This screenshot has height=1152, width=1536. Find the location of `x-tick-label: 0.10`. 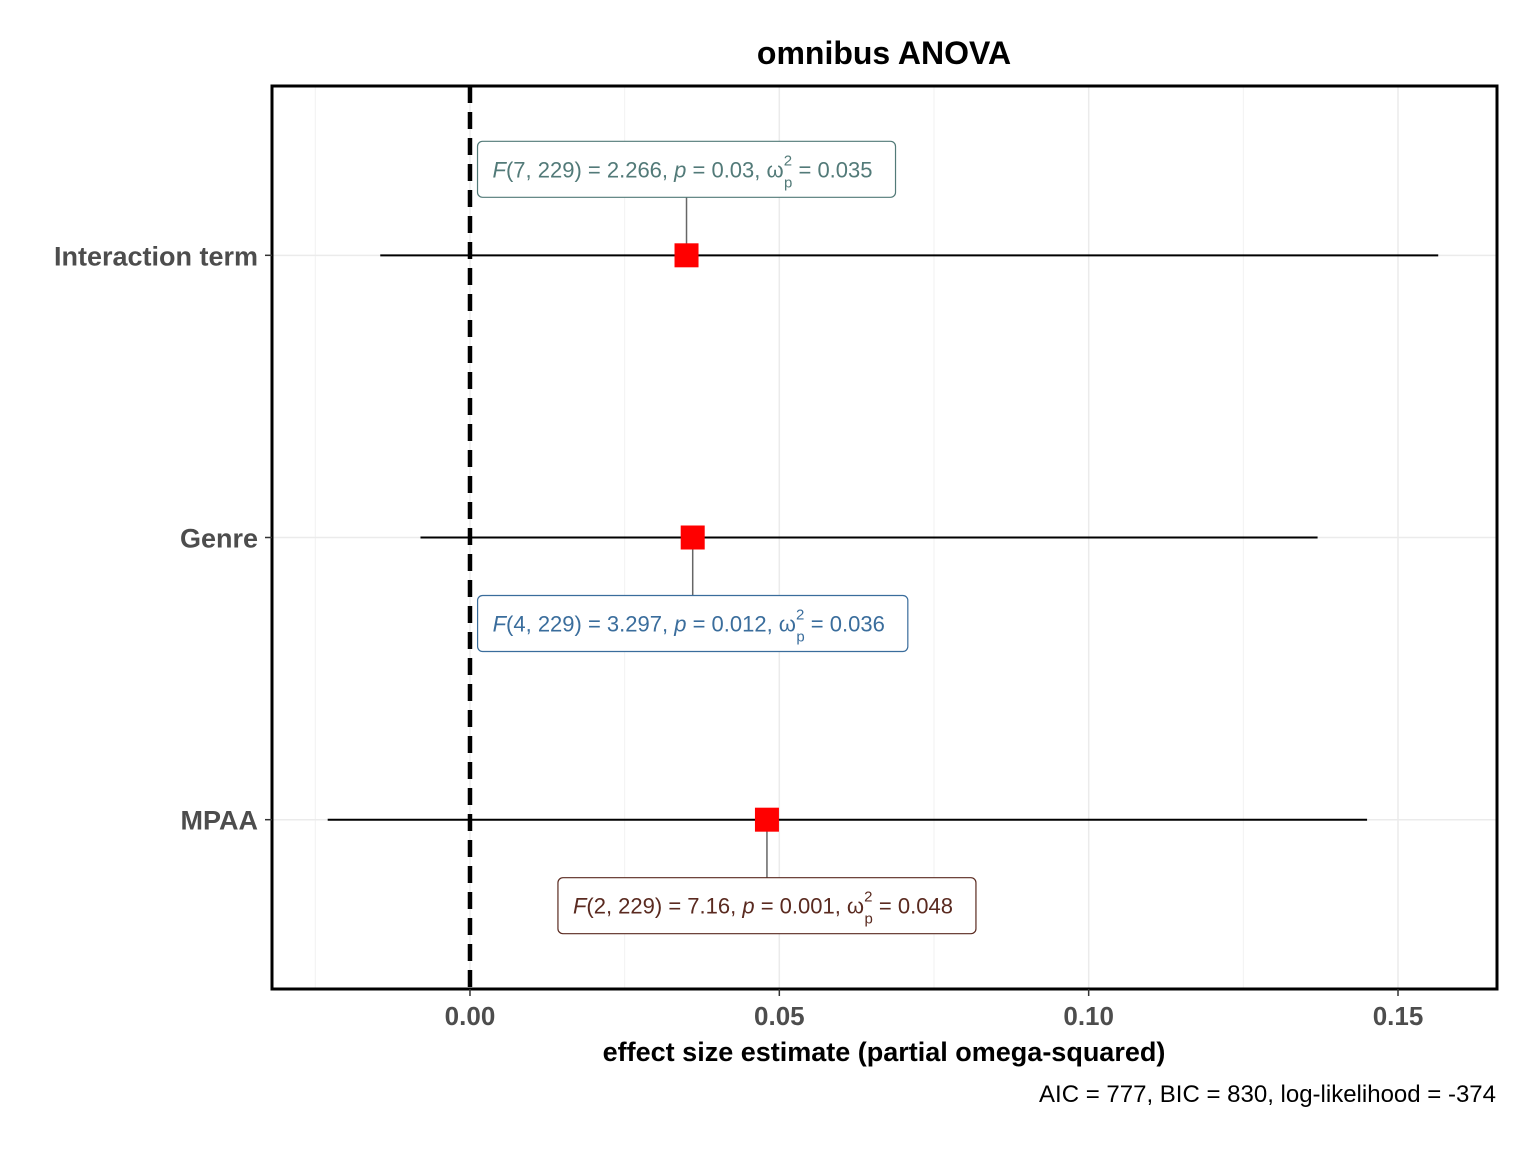

x-tick-label: 0.10 is located at coordinates (1088, 1016).